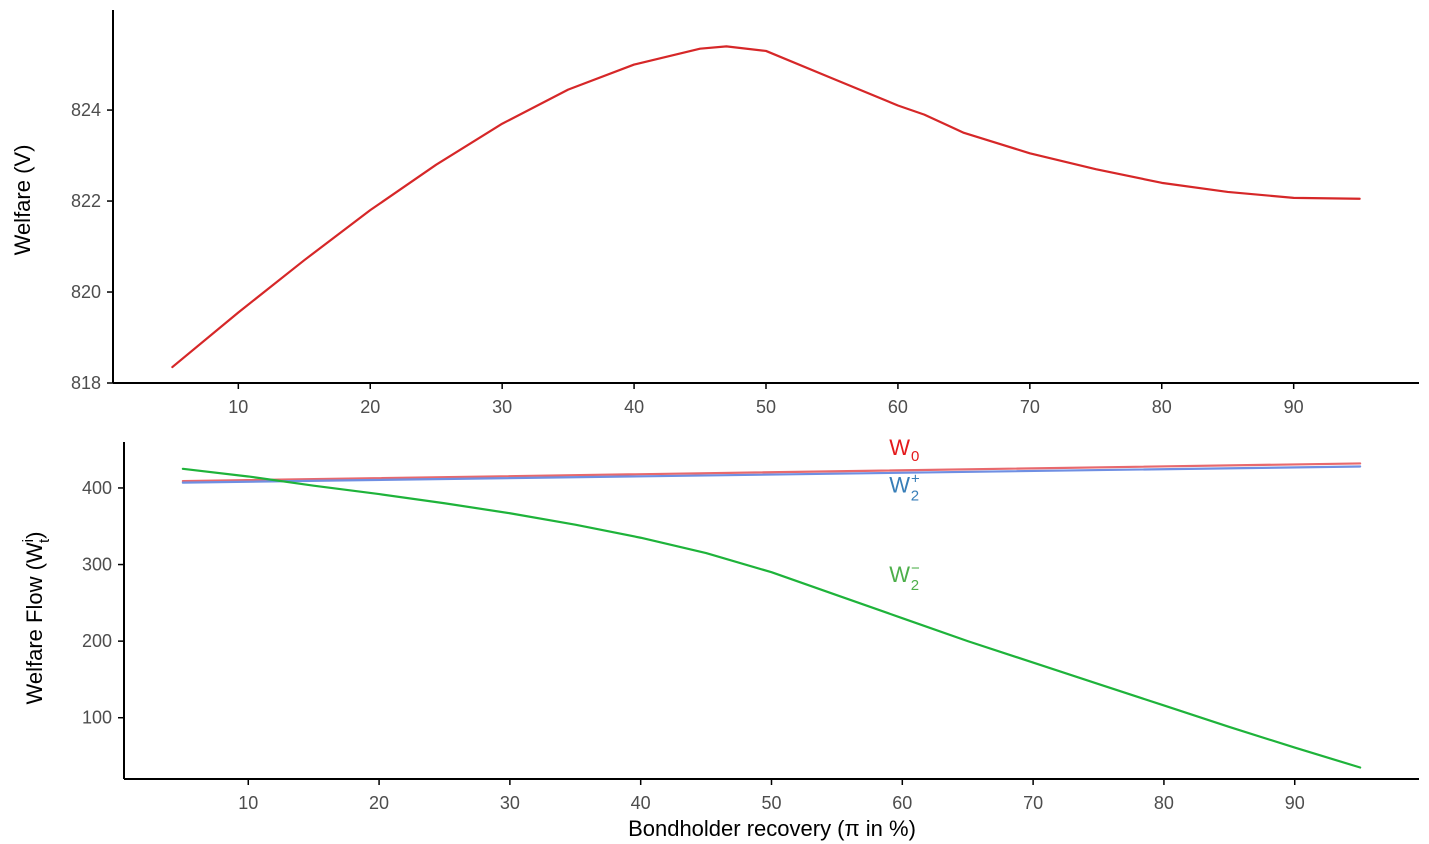 Image resolution: width=1429 pixels, height=844 pixels. Describe the element at coordinates (22, 200) in the screenshot. I see `top-y-axis-title: Welfare (V)` at that location.